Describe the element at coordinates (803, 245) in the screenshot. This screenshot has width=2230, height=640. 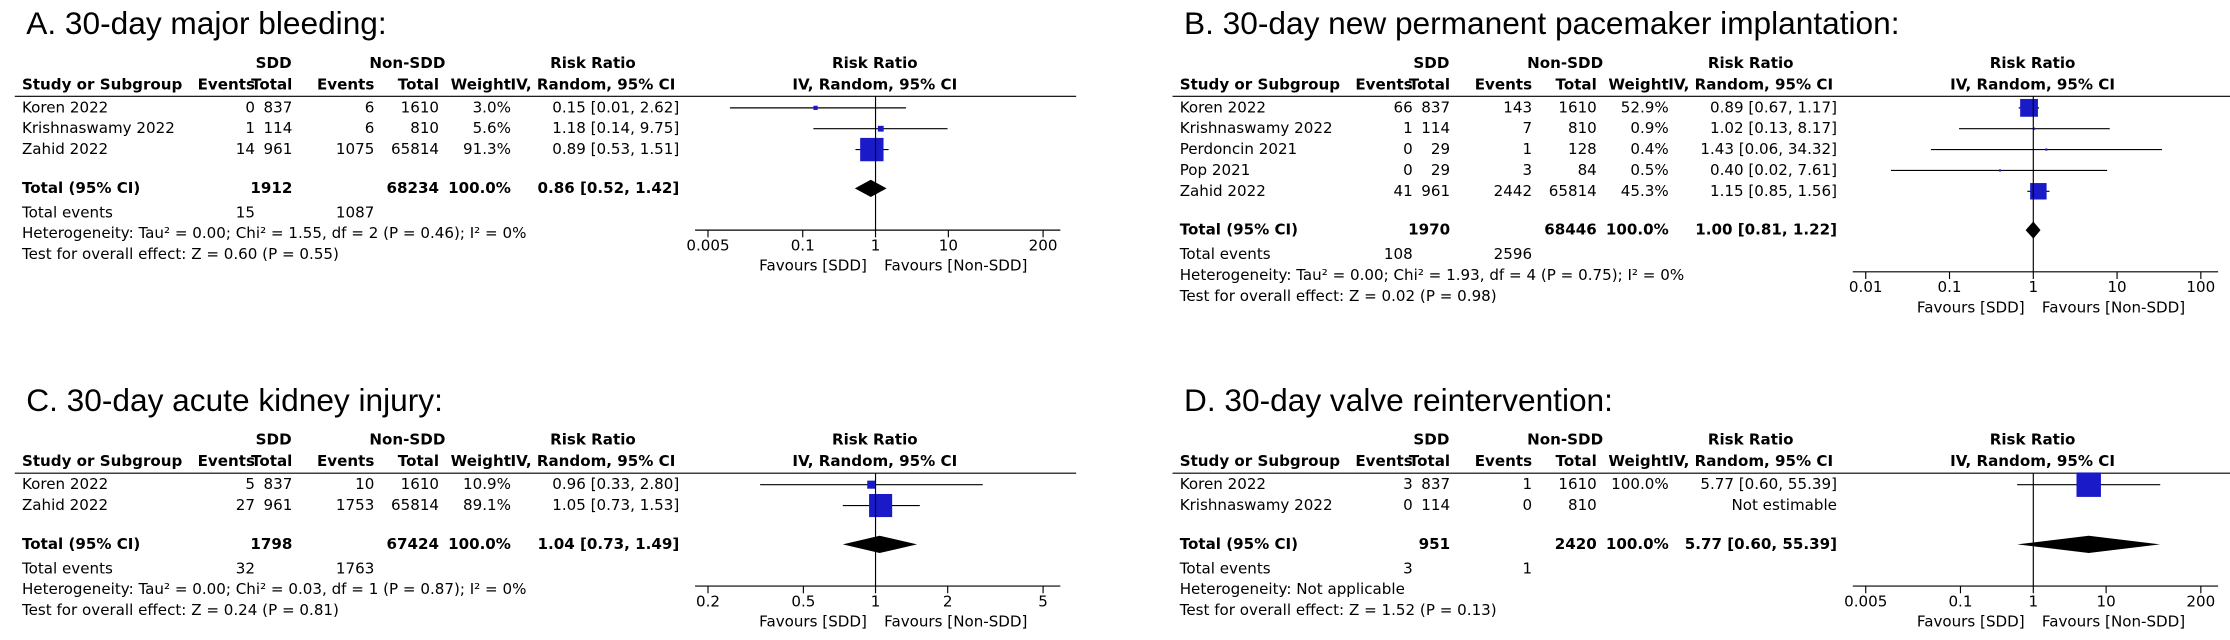
I see `x-tick-label: 0.1` at that location.